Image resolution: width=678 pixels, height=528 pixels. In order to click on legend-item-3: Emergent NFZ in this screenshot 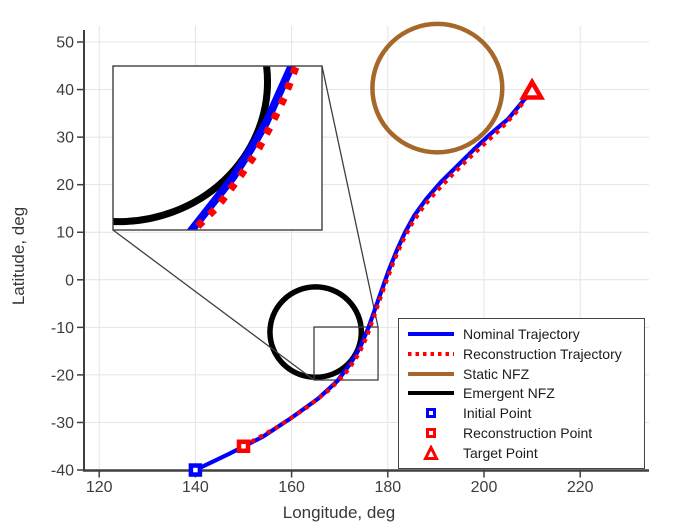, I will do `click(524, 393)`.